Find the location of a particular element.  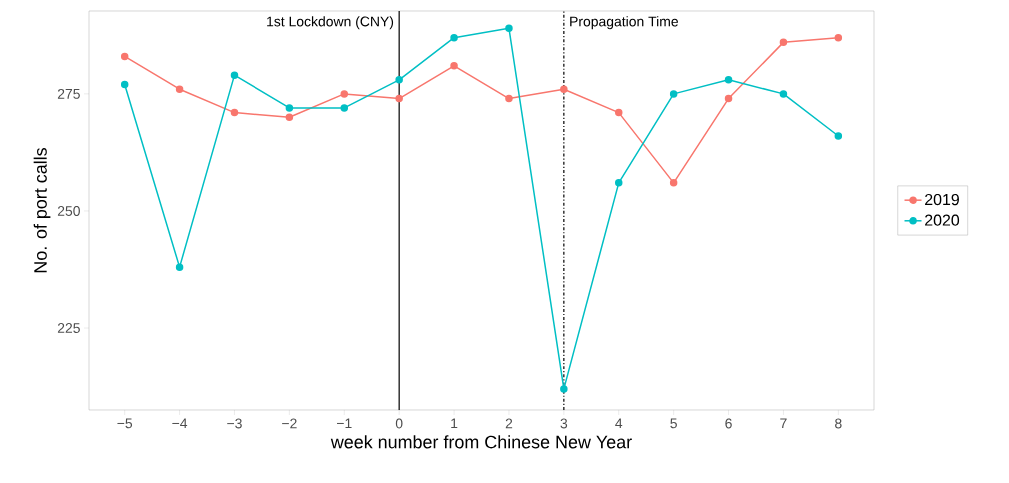

x-tick-label: 4 is located at coordinates (619, 423).